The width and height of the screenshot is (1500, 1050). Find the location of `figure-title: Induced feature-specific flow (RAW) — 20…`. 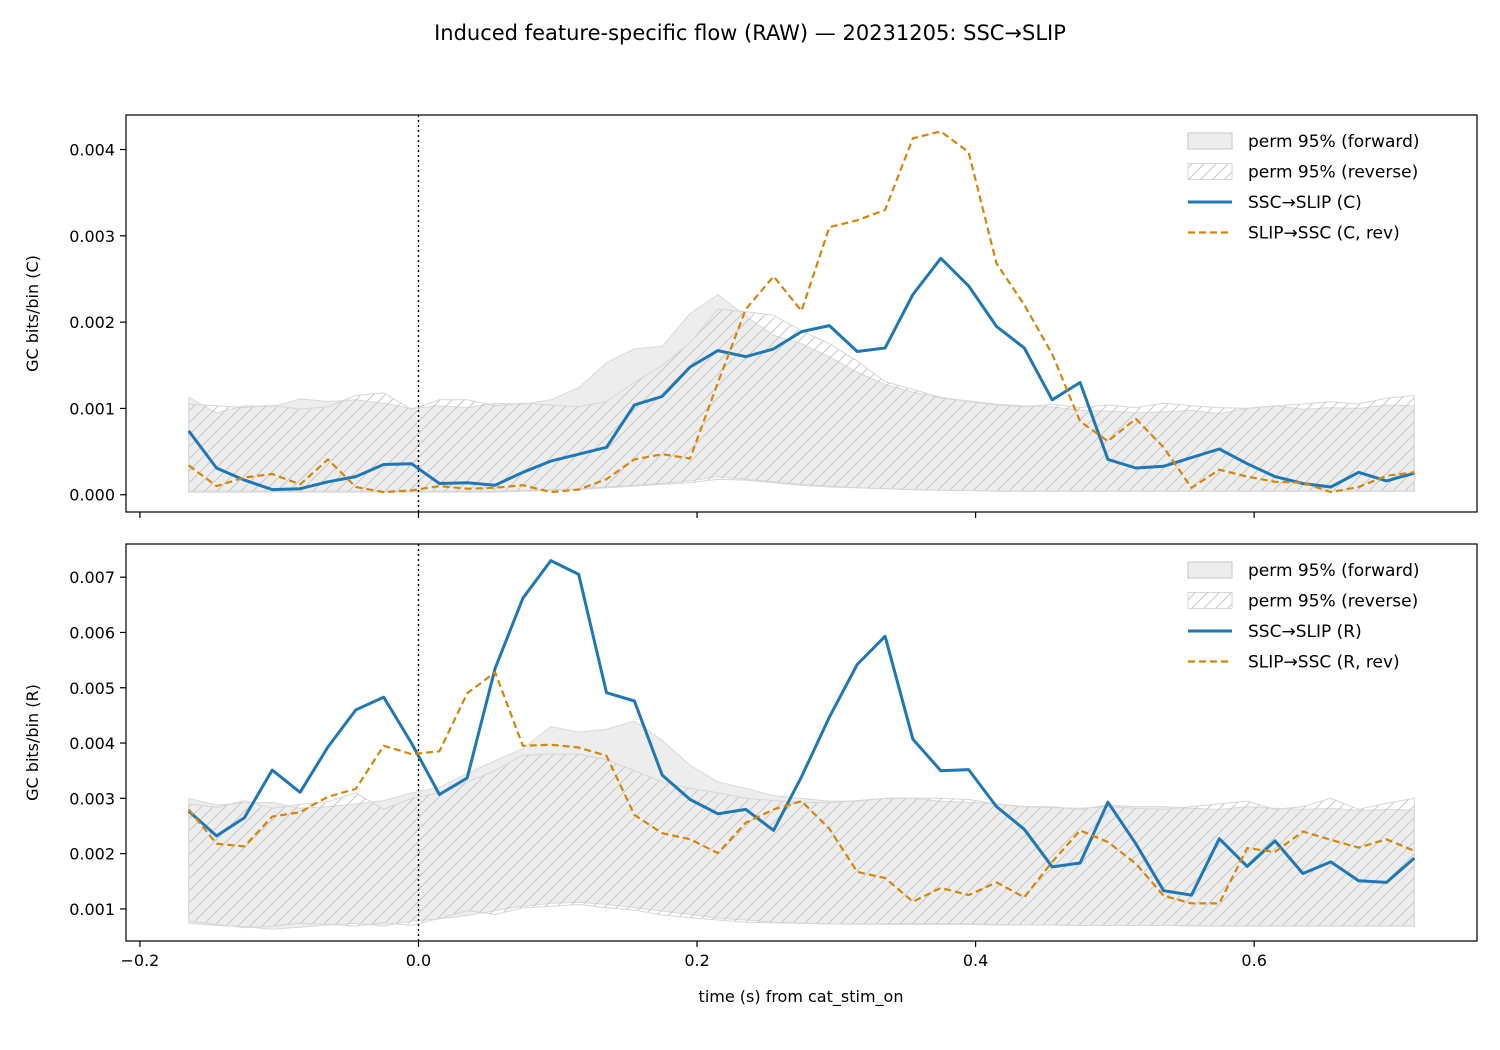

figure-title: Induced feature-specific flow (RAW) — 20… is located at coordinates (750, 33).